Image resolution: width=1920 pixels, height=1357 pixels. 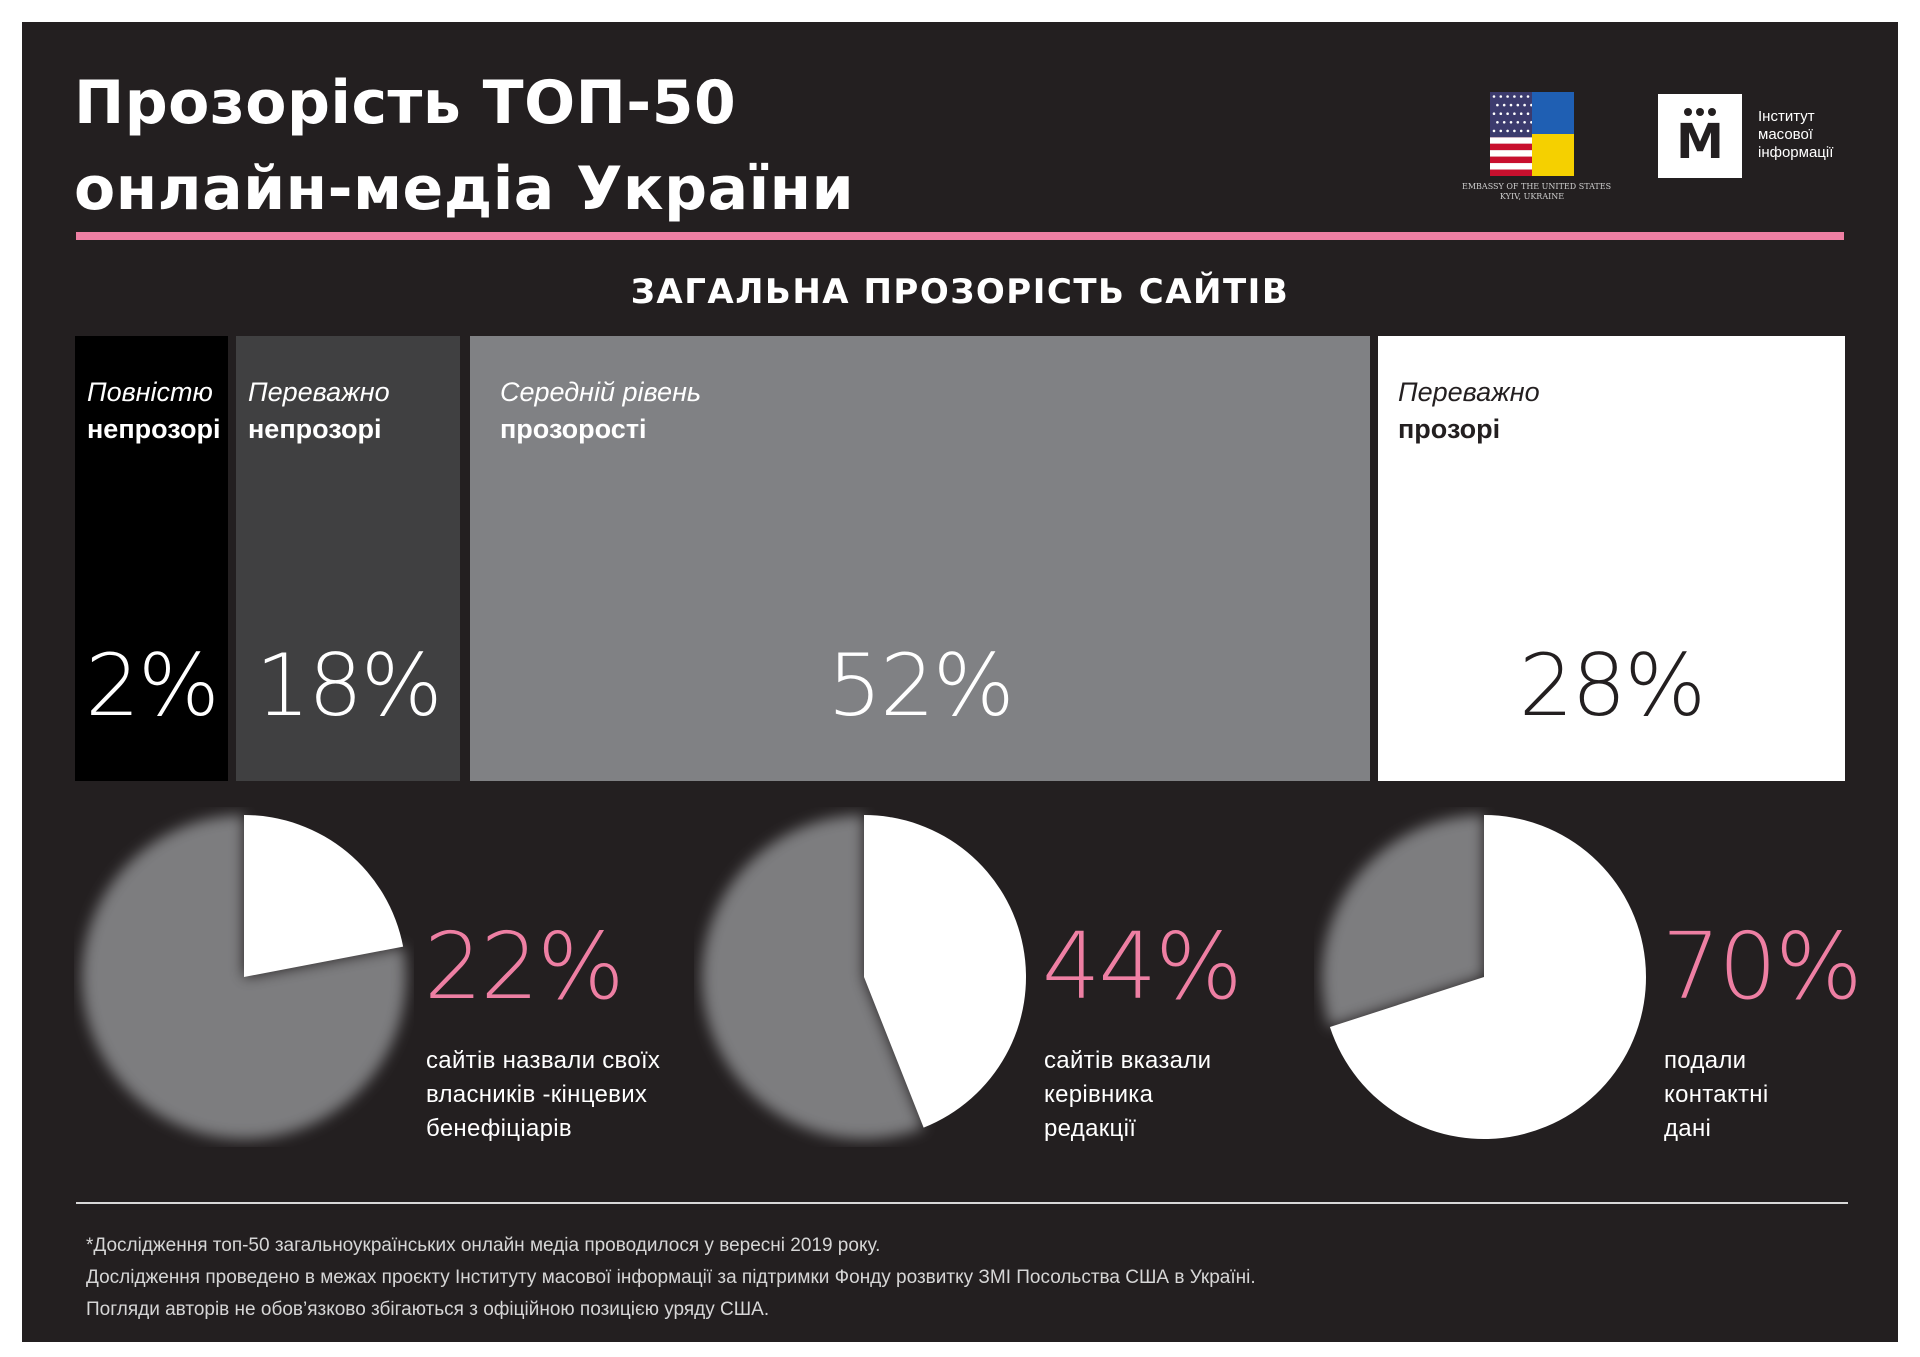 What do you see at coordinates (524, 966) in the screenshot?
I see `pie-value-owners: 22%` at bounding box center [524, 966].